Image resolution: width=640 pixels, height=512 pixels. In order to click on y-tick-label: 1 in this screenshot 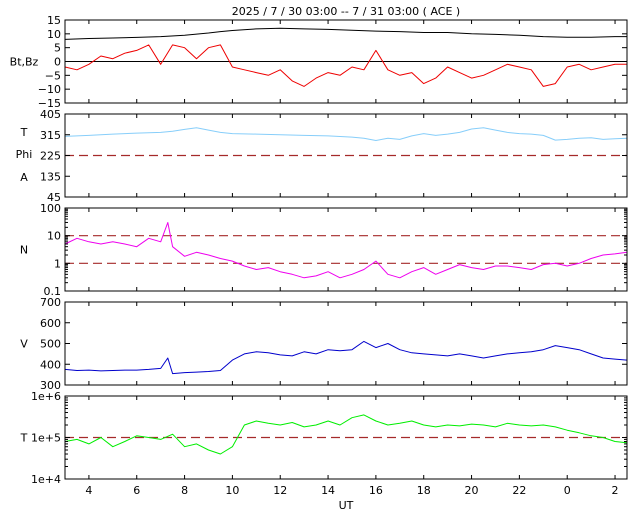, I will do `click(57, 263)`.